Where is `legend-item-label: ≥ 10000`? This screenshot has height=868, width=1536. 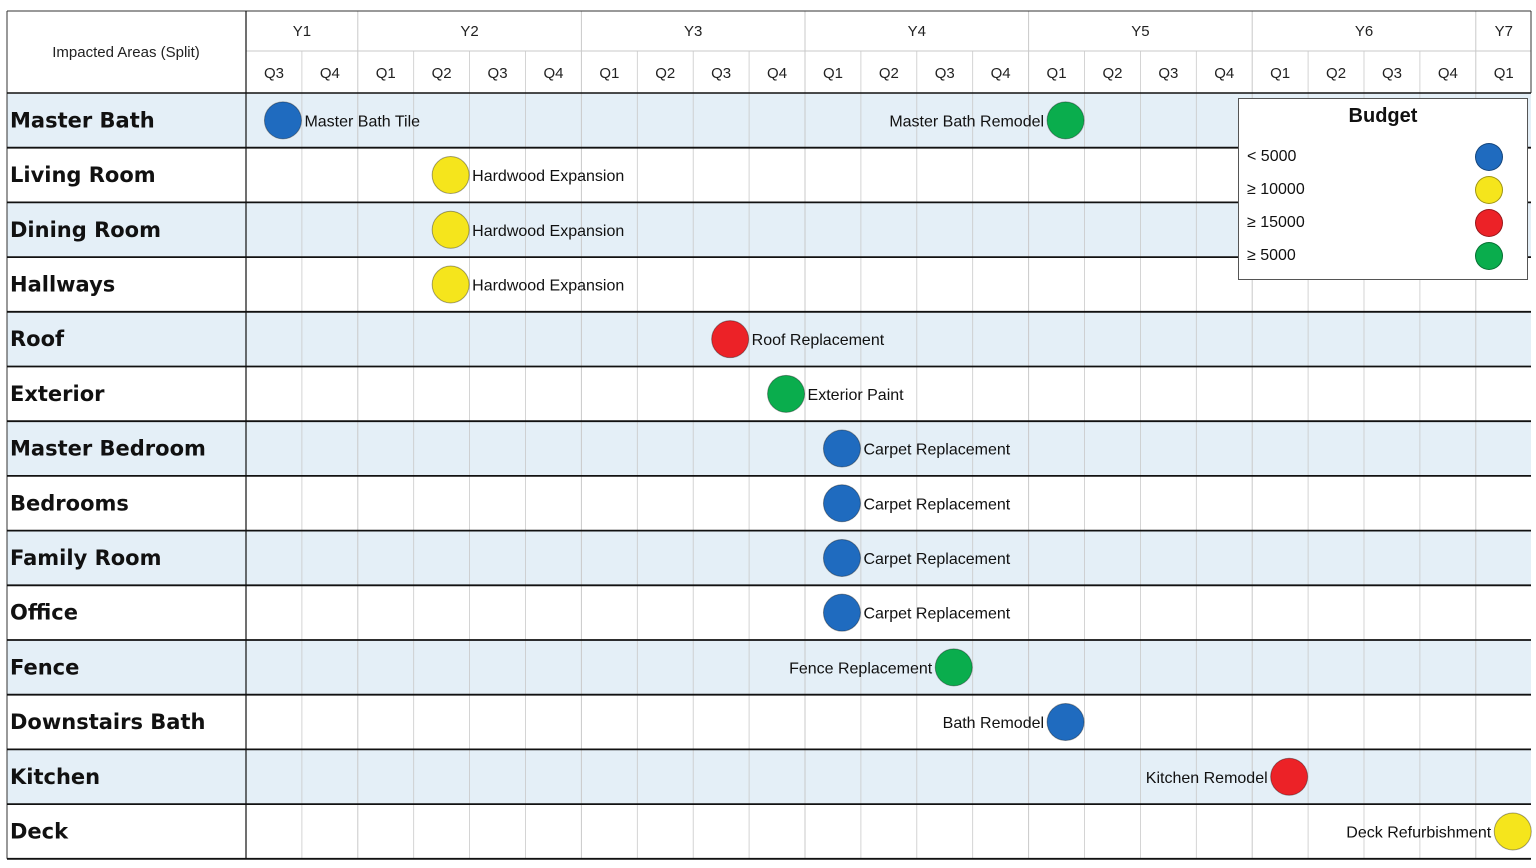
legend-item-label: ≥ 10000 is located at coordinates (1276, 189).